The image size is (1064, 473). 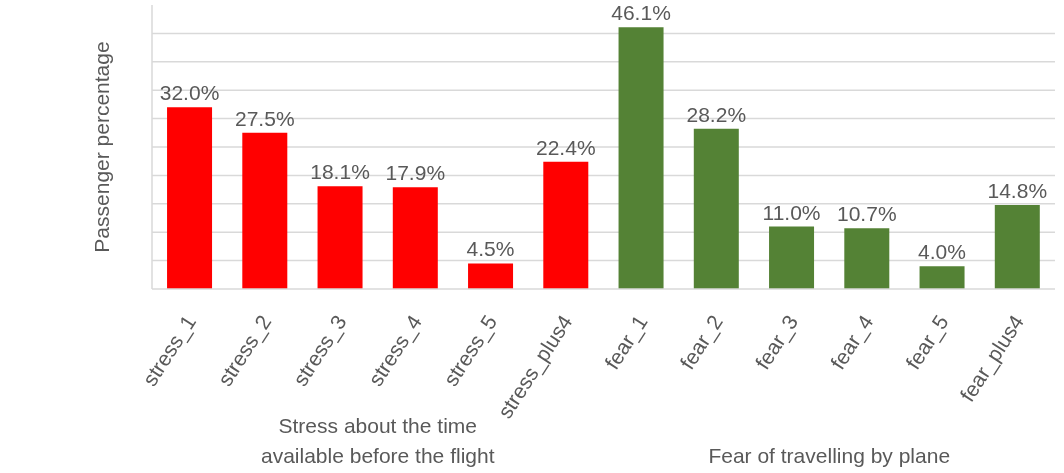 What do you see at coordinates (867, 214) in the screenshot?
I see `data-label: 10.7%` at bounding box center [867, 214].